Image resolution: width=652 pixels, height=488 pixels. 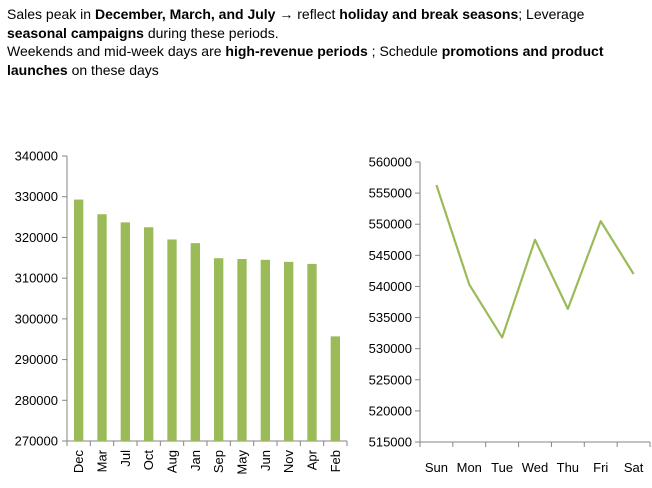 I want to click on line-x-tick-label: Fri, so click(x=600, y=467).